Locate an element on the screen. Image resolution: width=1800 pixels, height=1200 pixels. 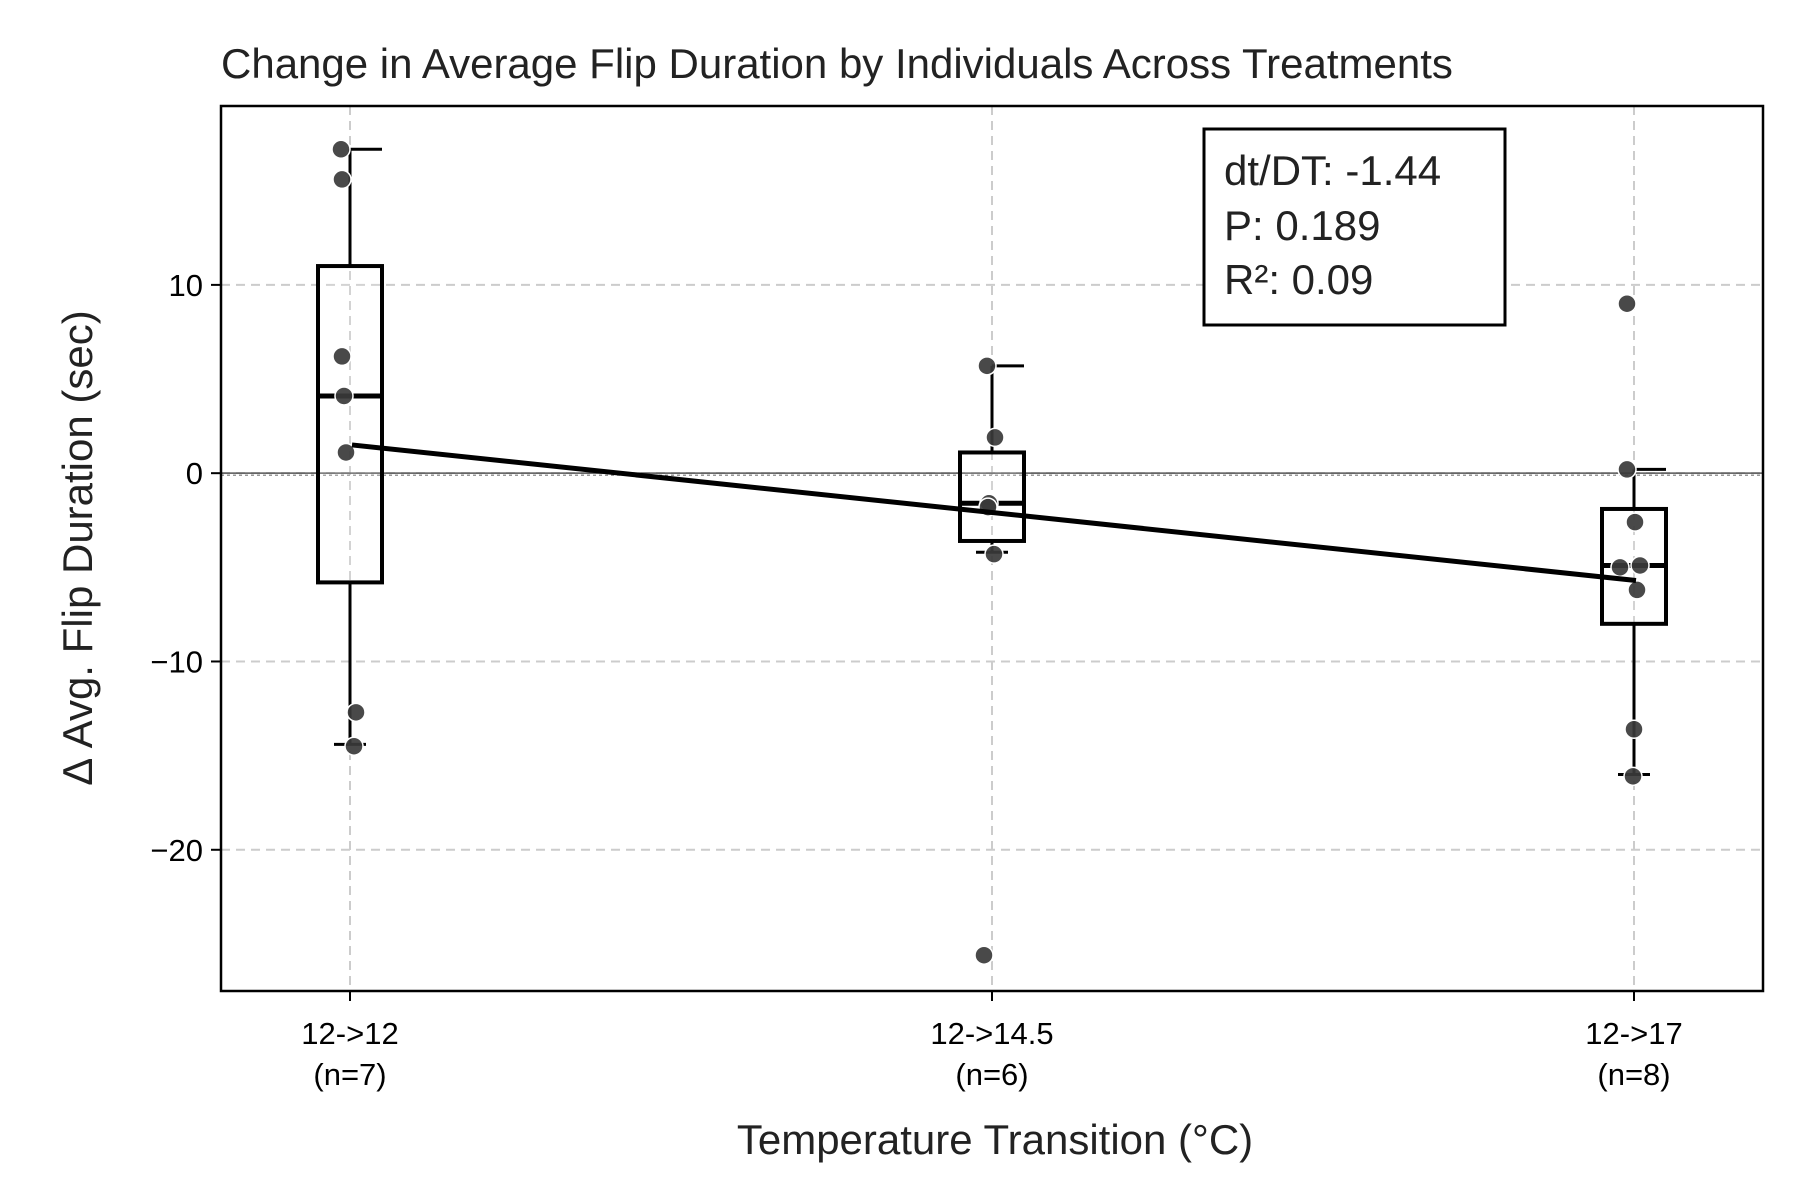
y-axis-ticks: 10 0 −10 −20 is located at coordinates (185, 568).